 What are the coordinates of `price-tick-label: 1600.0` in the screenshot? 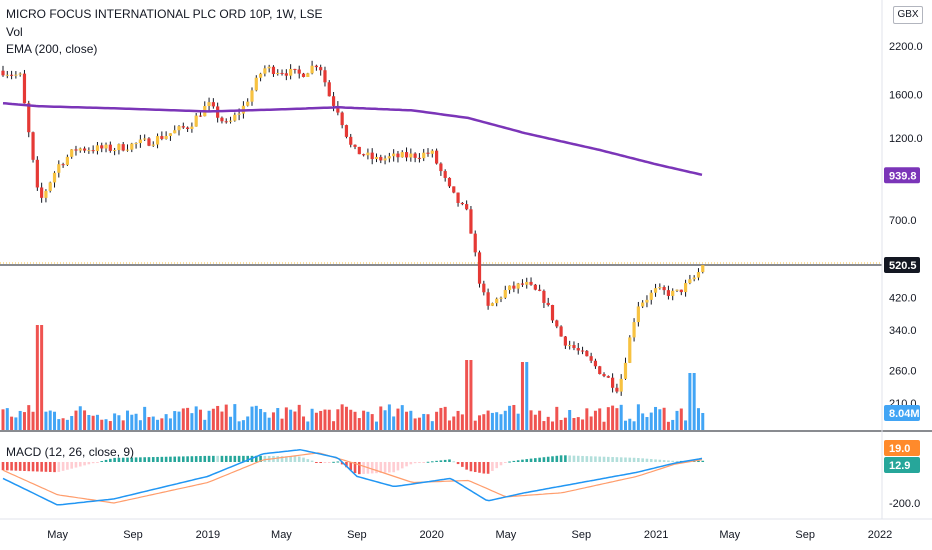 It's located at (906, 95).